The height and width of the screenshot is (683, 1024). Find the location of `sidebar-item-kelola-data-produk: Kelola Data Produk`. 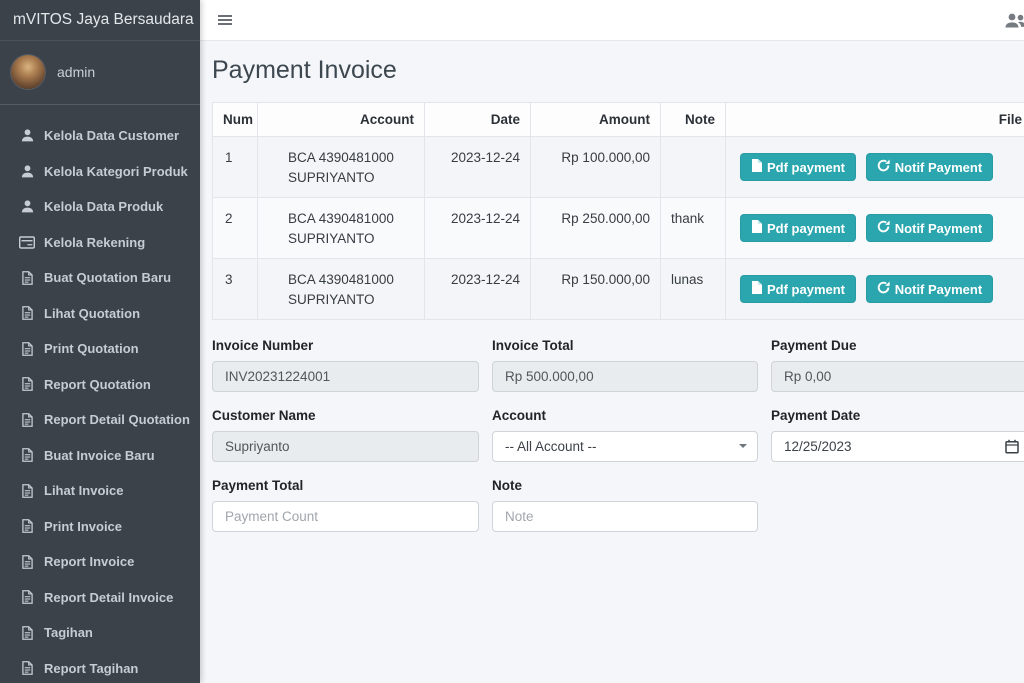

sidebar-item-kelola-data-produk: Kelola Data Produk is located at coordinates (100, 207).